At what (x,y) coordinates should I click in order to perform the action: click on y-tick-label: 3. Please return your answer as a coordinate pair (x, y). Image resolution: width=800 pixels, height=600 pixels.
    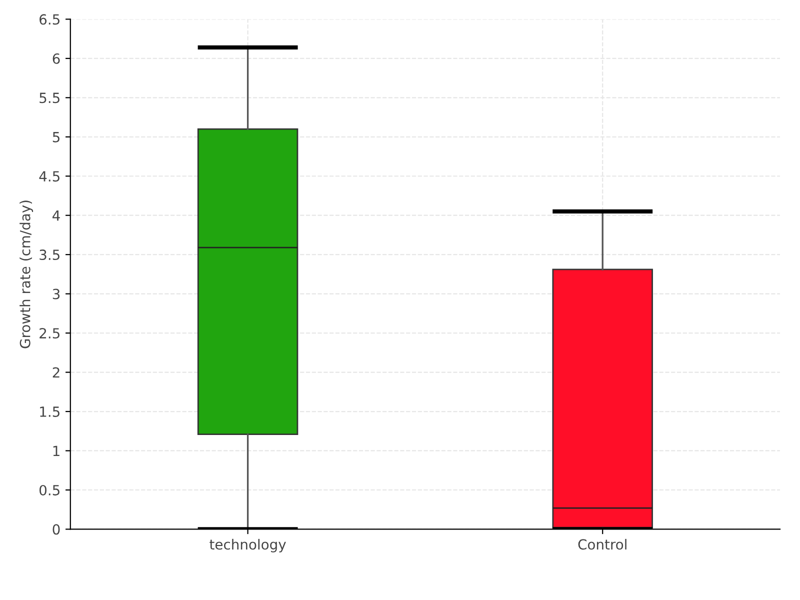
    Looking at the image, I should click on (56, 294).